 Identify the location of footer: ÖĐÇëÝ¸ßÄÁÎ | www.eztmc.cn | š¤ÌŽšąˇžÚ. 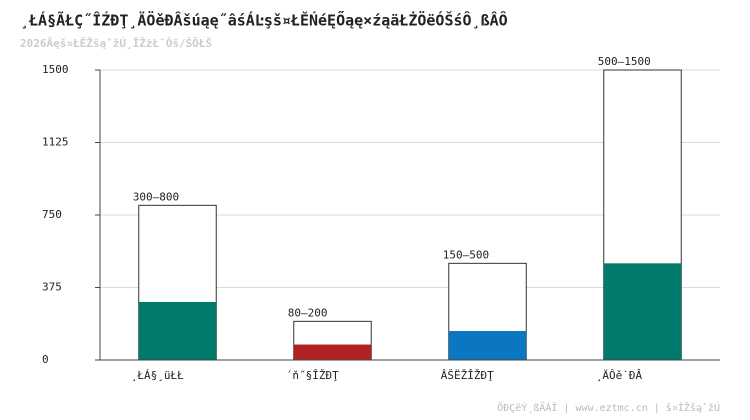
(608, 407).